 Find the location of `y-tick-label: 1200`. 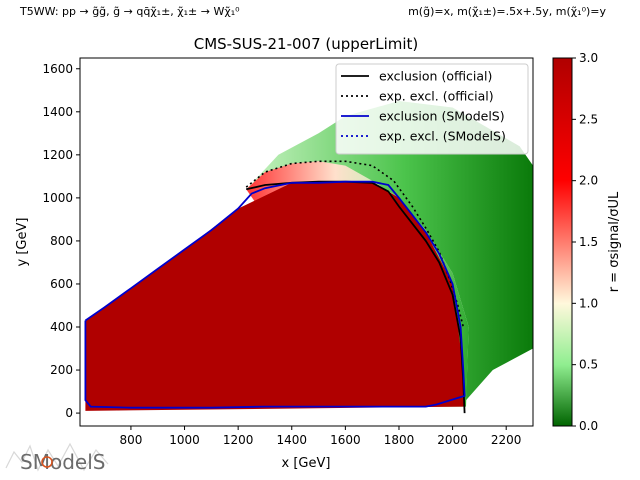

y-tick-label: 1200 is located at coordinates (57, 155).